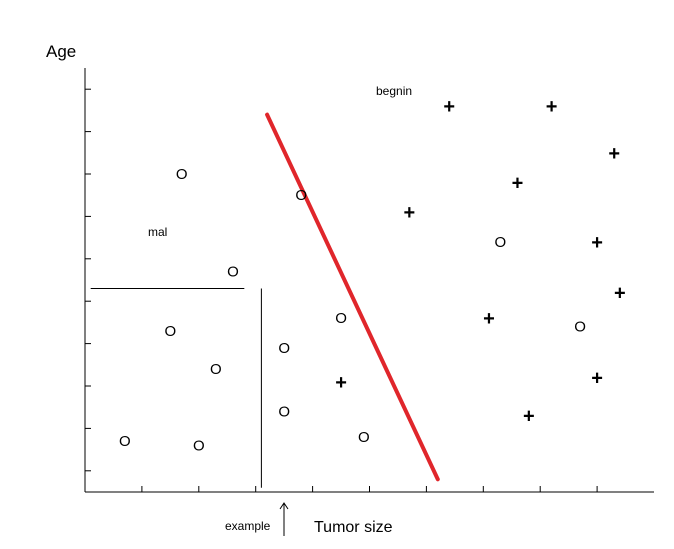  Describe the element at coordinates (614, 154) in the screenshot. I see `benign-point-3: +` at that location.